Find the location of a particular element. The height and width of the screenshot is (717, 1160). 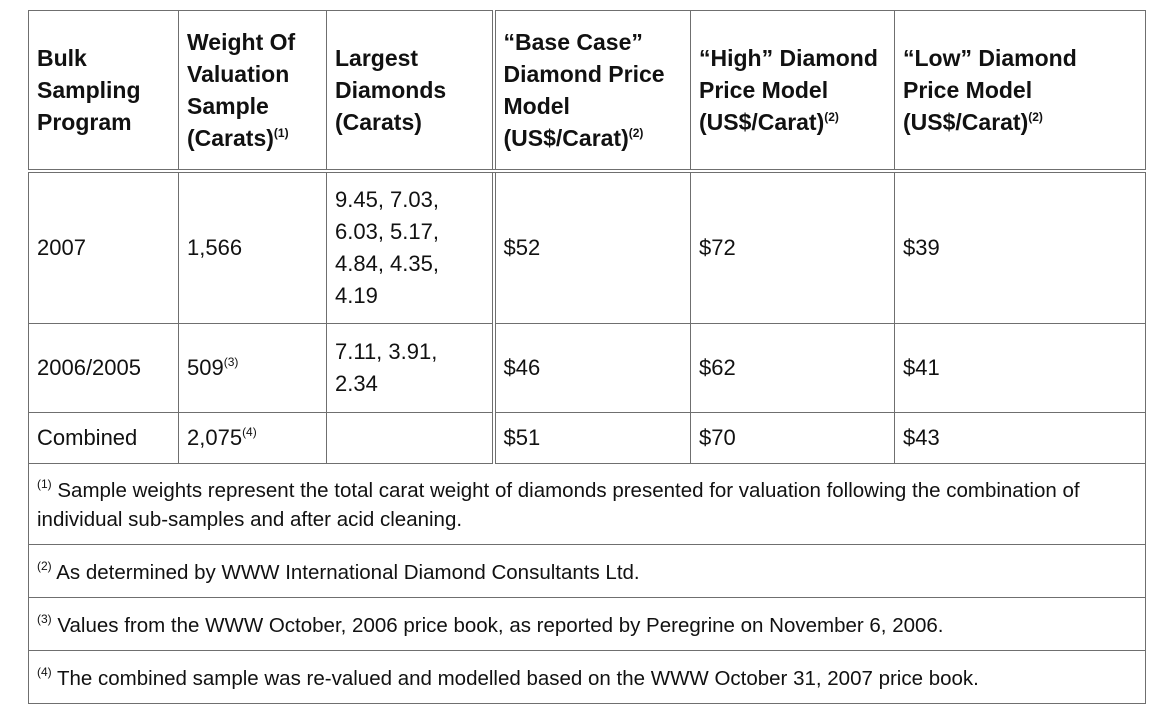

cell-program: 2007 is located at coordinates (103, 247).